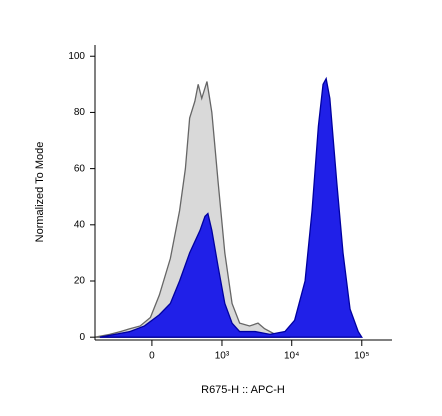 The image size is (442, 416). What do you see at coordinates (152, 356) in the screenshot?
I see `x-tick-label: 0` at bounding box center [152, 356].